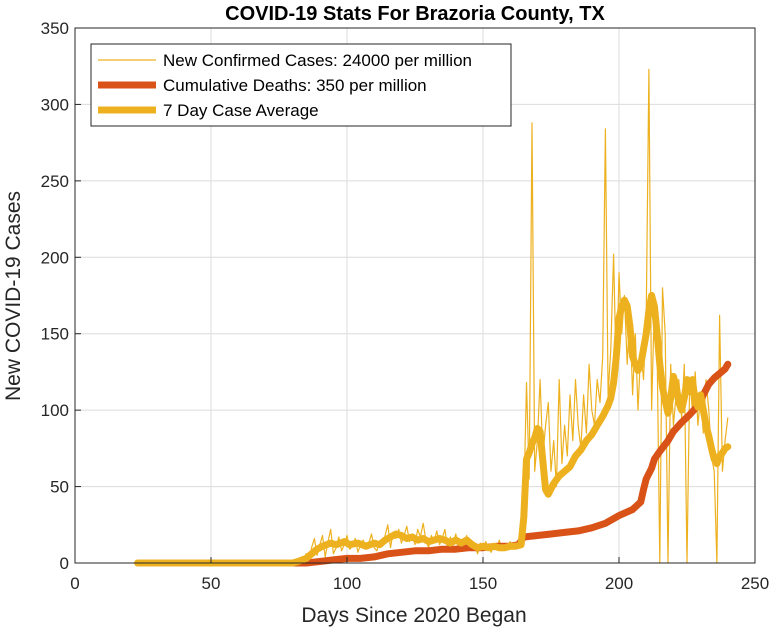  What do you see at coordinates (295, 85) in the screenshot?
I see `legend-label-cumulative-deaths: Cumulative Deaths: 350 per million` at bounding box center [295, 85].